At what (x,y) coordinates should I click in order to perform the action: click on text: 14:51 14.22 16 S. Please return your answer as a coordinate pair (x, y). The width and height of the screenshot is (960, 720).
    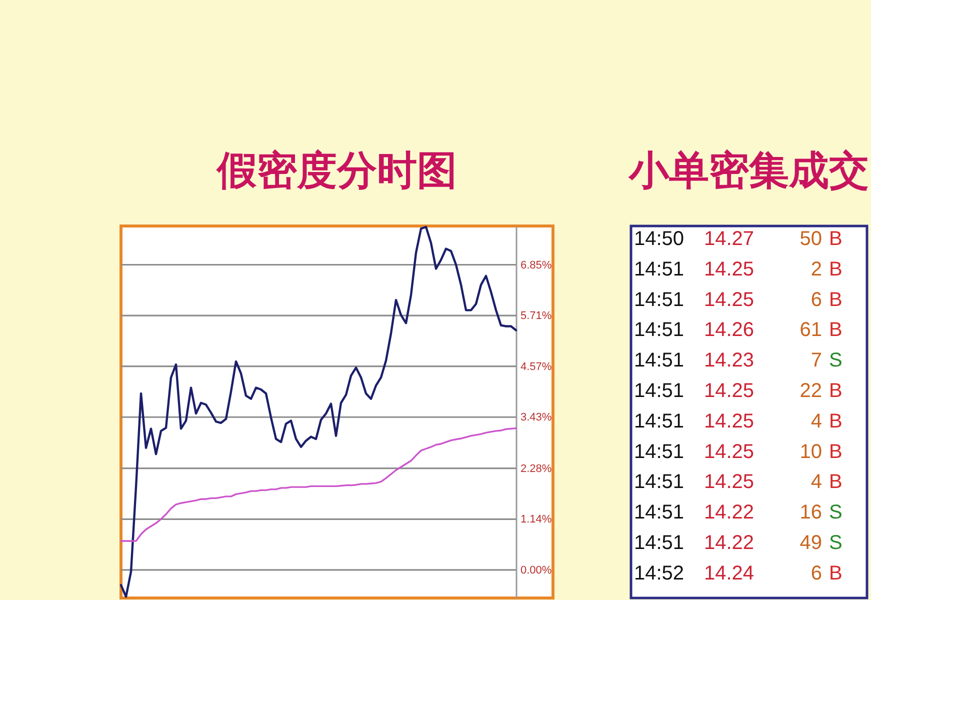
    Looking at the image, I should click on (738, 513).